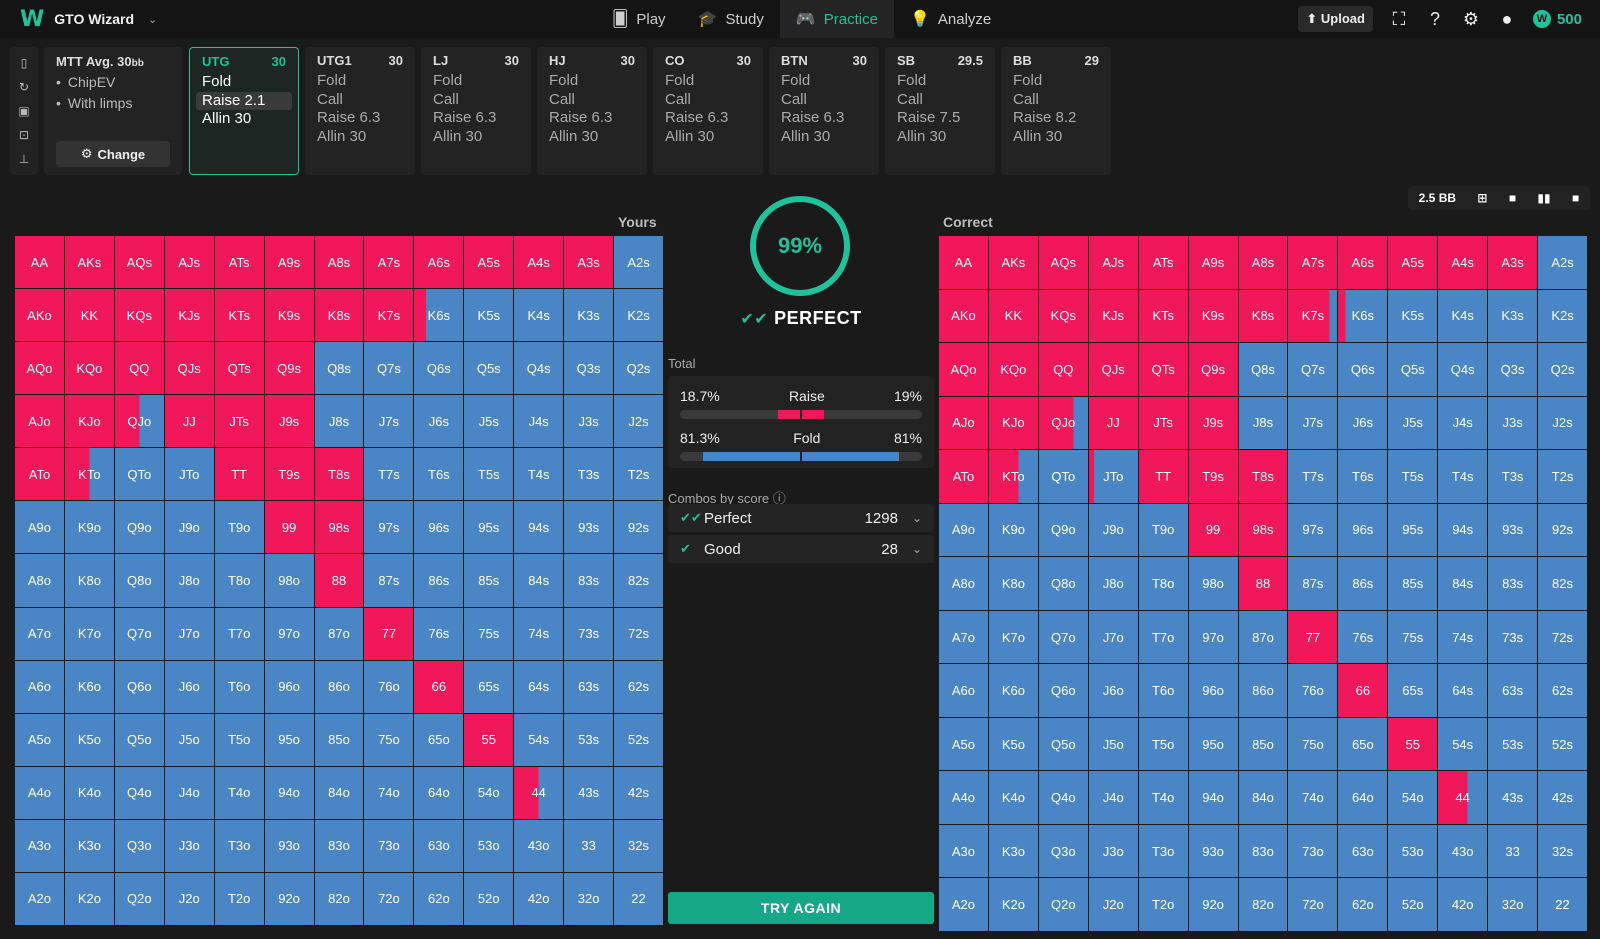  What do you see at coordinates (239, 580) in the screenshot?
I see `yours-hand-cell: T8o` at bounding box center [239, 580].